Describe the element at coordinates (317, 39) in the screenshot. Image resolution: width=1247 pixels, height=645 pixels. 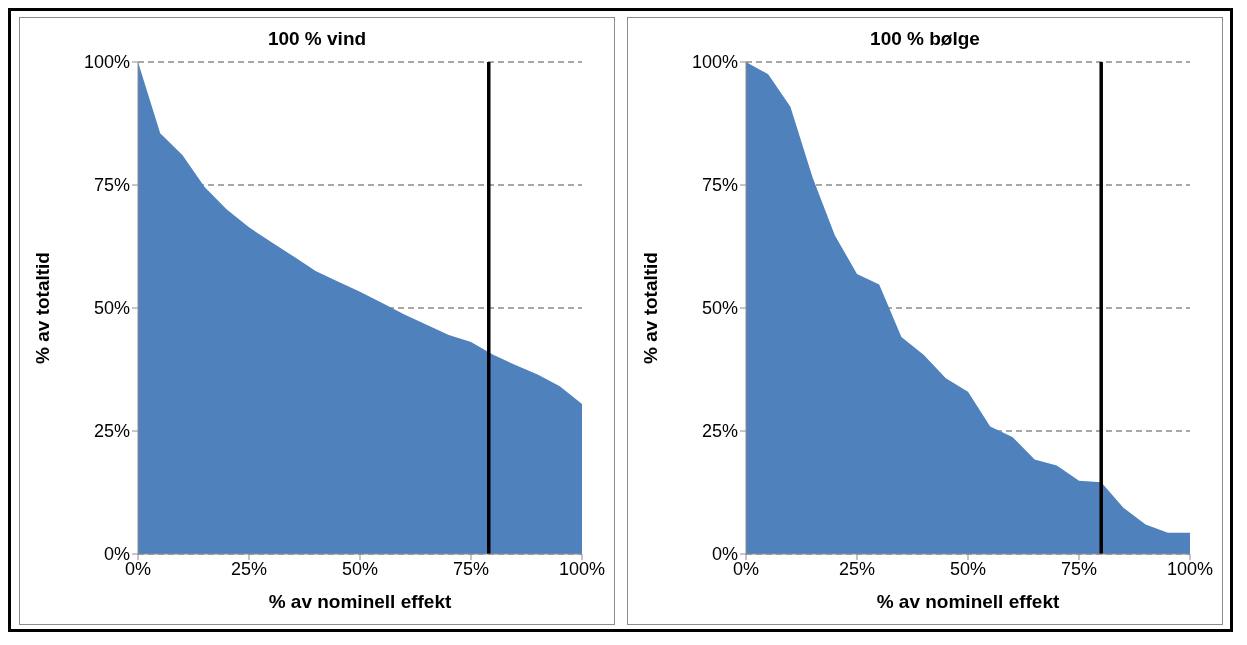
I see `chart-title: 100 % vind` at that location.